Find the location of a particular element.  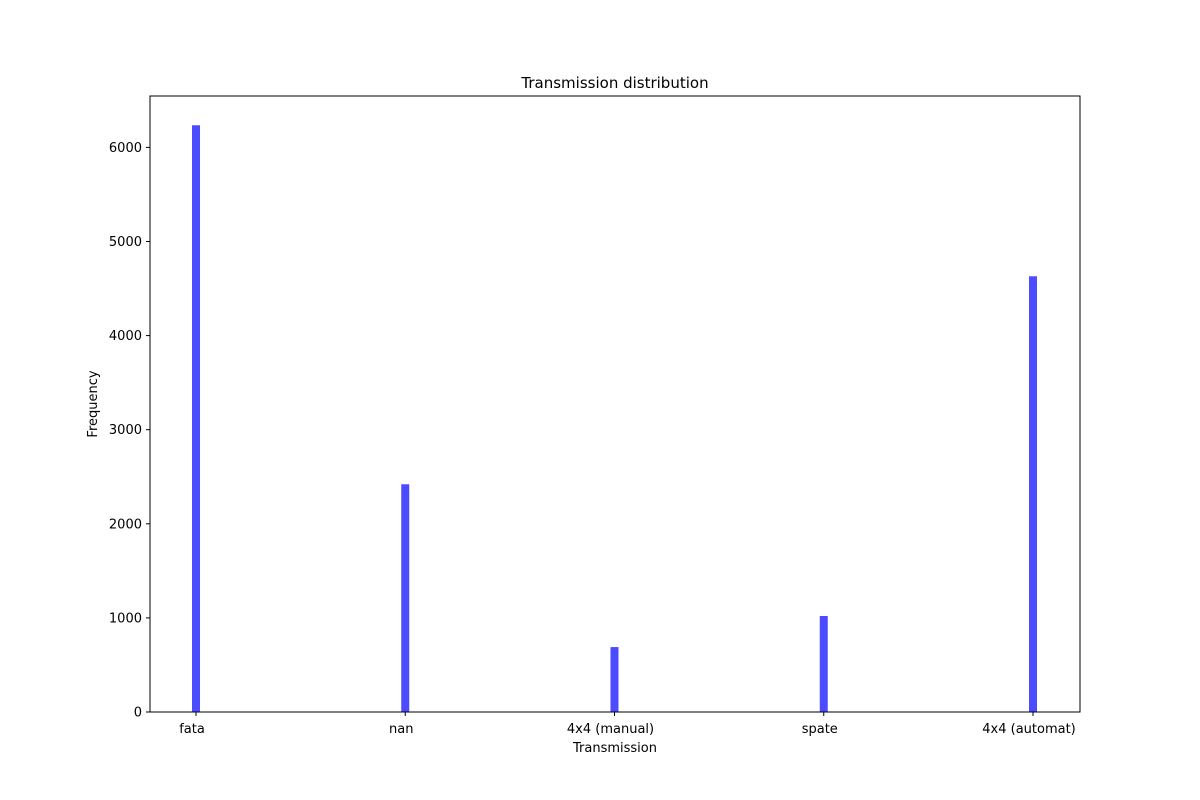

y-tick-label-3000: 3000 is located at coordinates (125, 430).